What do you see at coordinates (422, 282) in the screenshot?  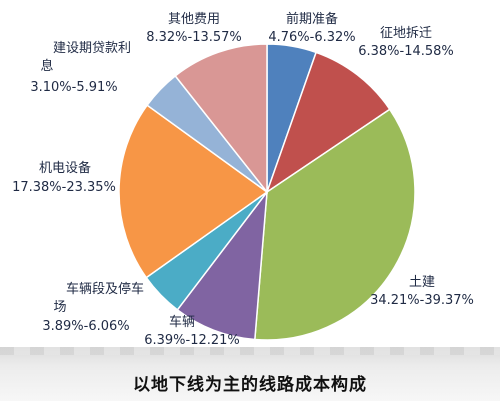 I see `label-tujian-name: 土建` at bounding box center [422, 282].